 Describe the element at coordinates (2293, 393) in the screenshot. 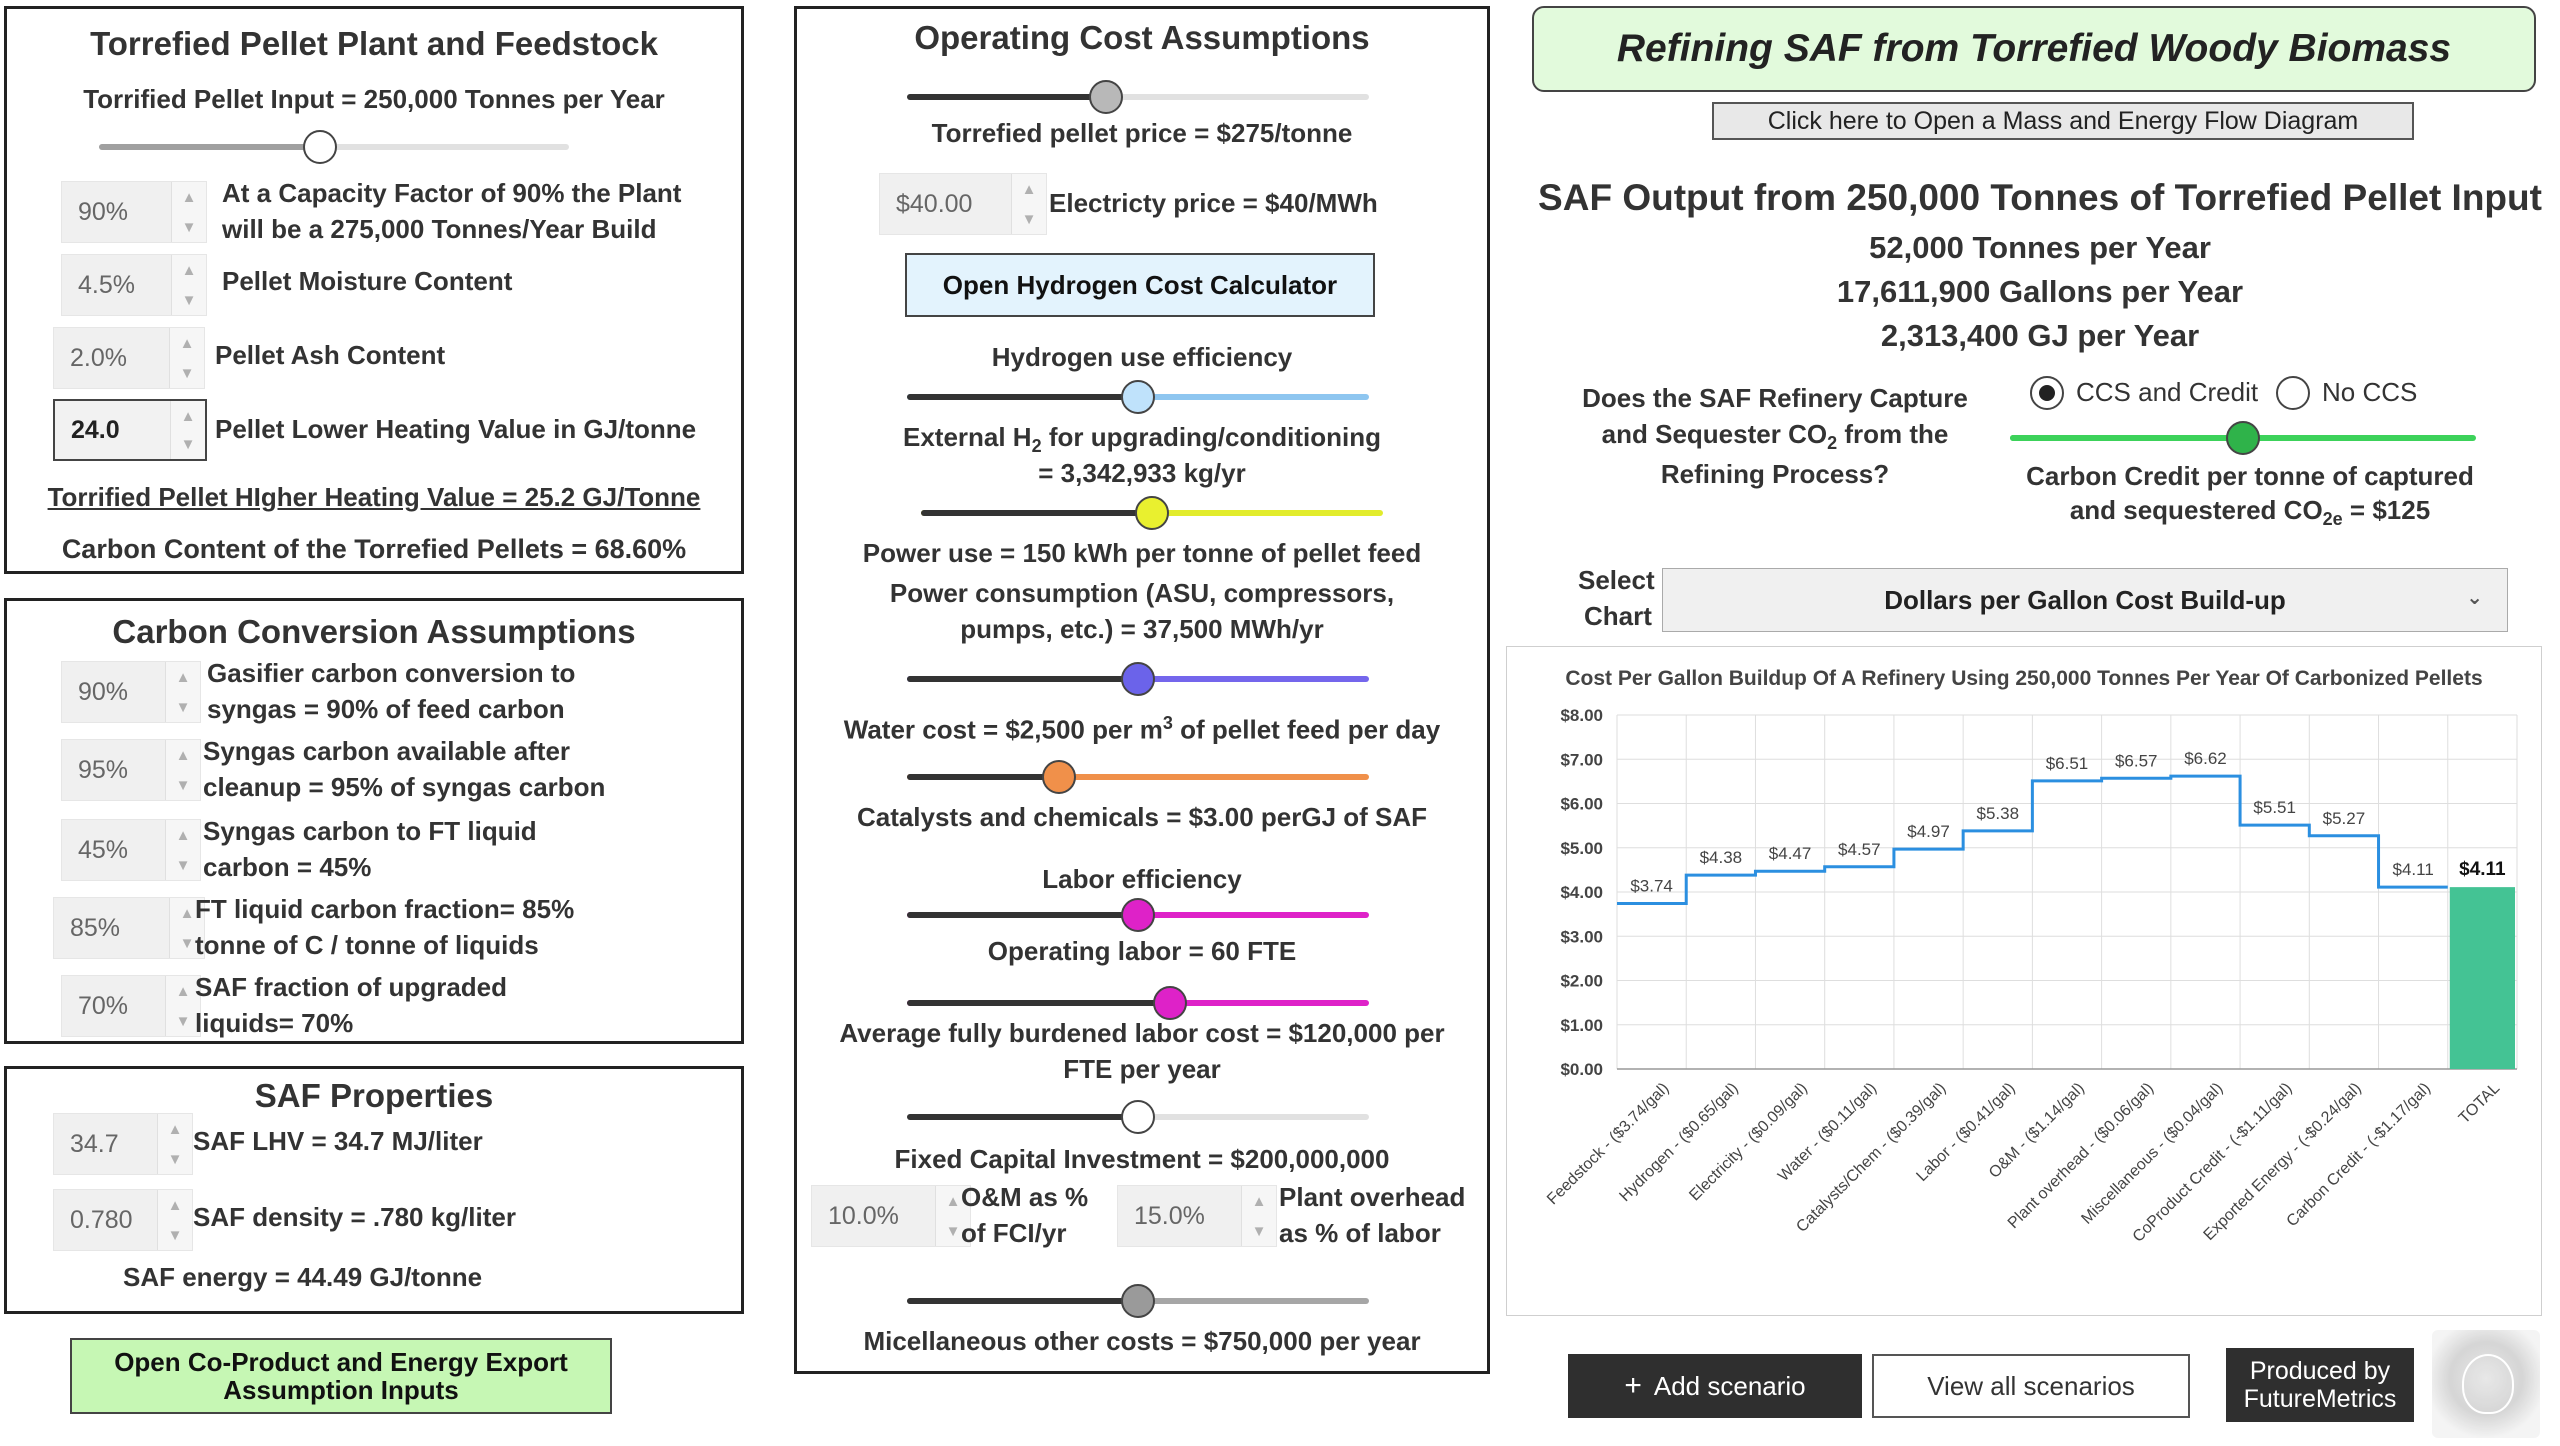

I see `no-ccs-radio` at that location.